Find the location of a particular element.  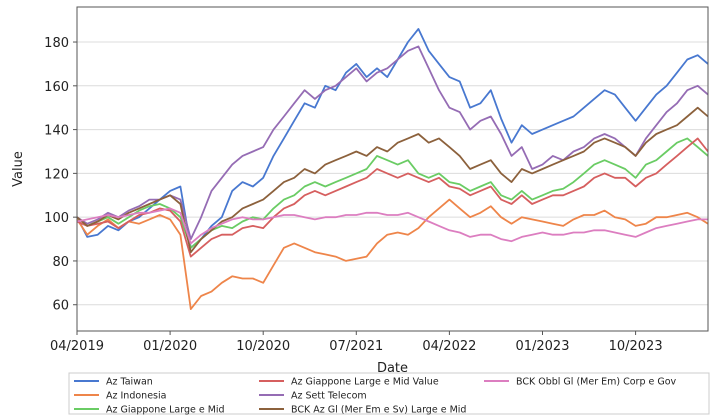

legend-label: Az Taiwan is located at coordinates (129, 382).